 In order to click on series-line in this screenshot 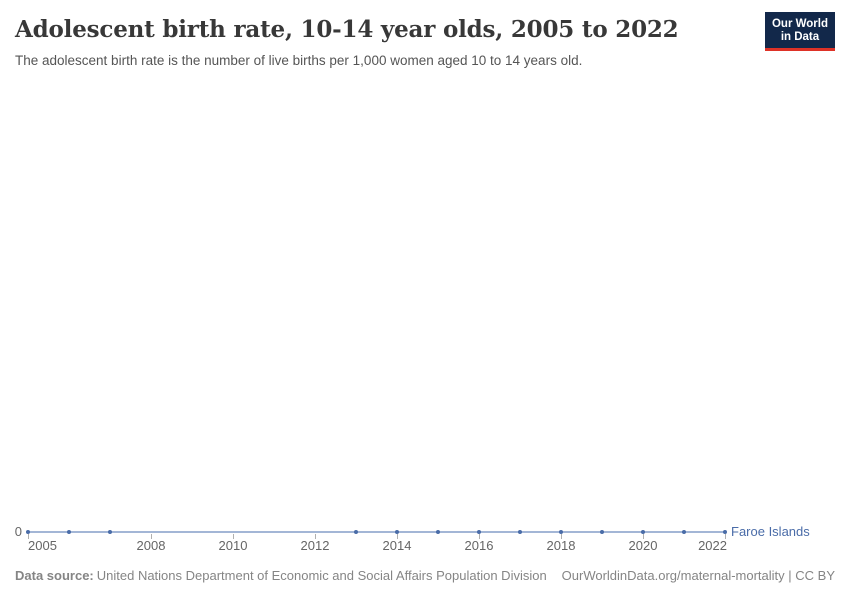, I will do `click(376, 532)`.